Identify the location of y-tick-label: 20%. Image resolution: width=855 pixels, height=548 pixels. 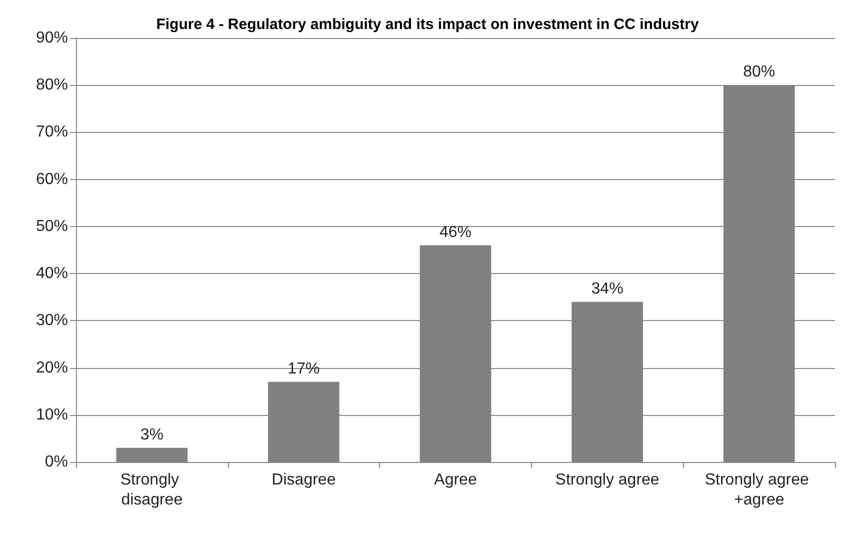
(52, 367).